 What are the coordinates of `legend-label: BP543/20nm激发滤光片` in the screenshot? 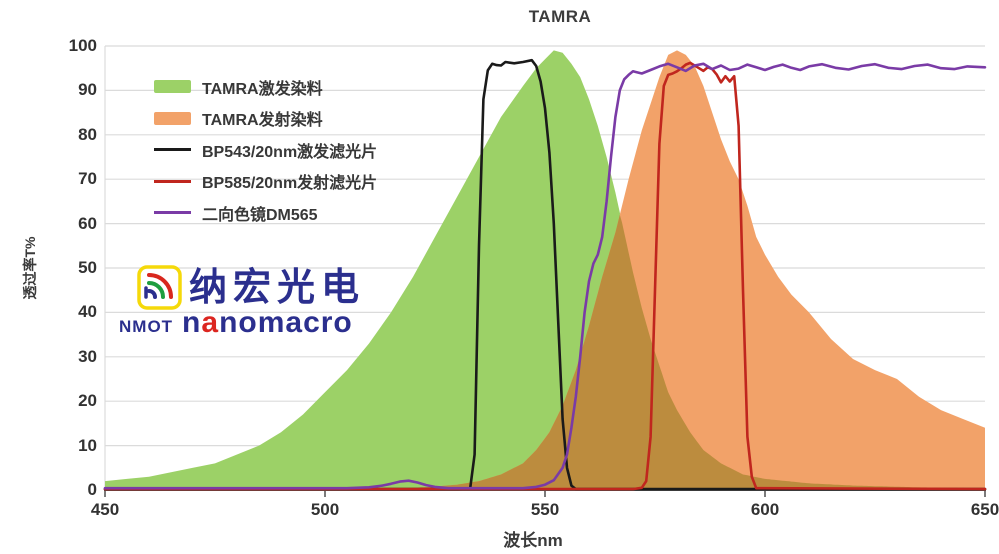 It's located at (290, 152).